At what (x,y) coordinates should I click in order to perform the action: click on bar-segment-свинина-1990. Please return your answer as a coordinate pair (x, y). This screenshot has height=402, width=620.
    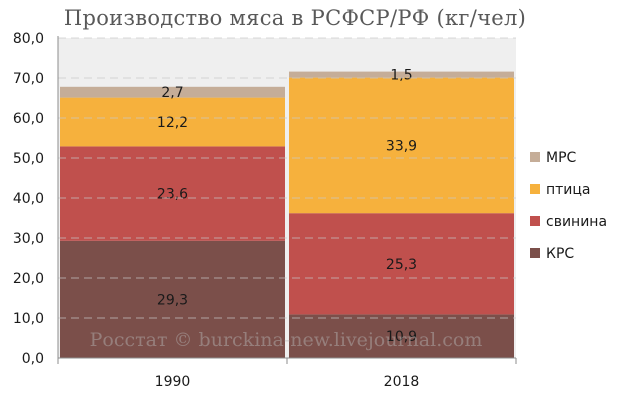
    Looking at the image, I should click on (172, 193).